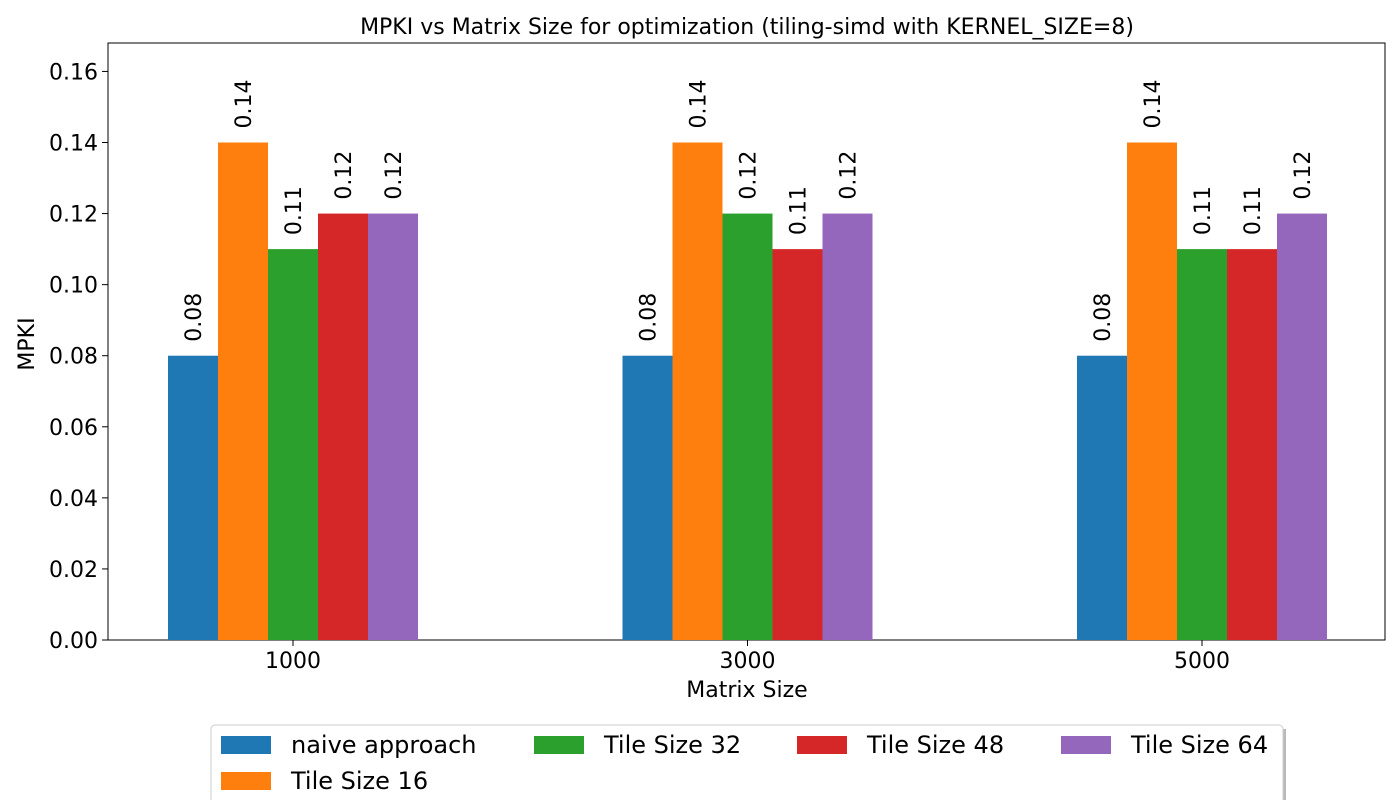  Describe the element at coordinates (73, 286) in the screenshot. I see `y-tick-label: 0.10` at that location.